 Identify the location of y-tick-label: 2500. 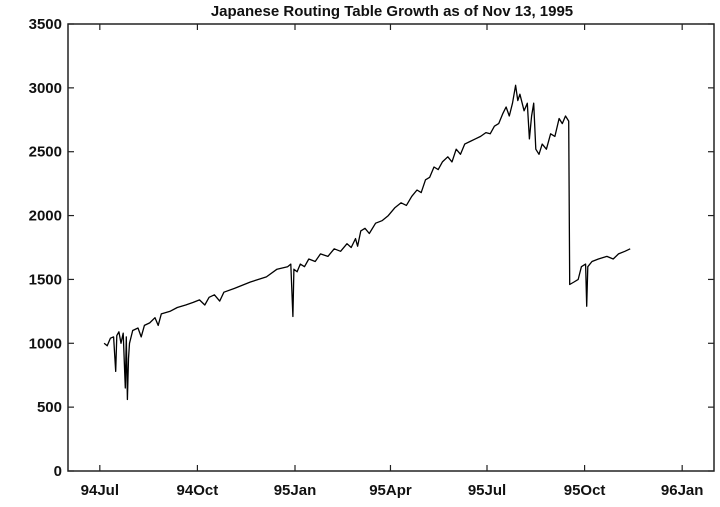
(45, 152).